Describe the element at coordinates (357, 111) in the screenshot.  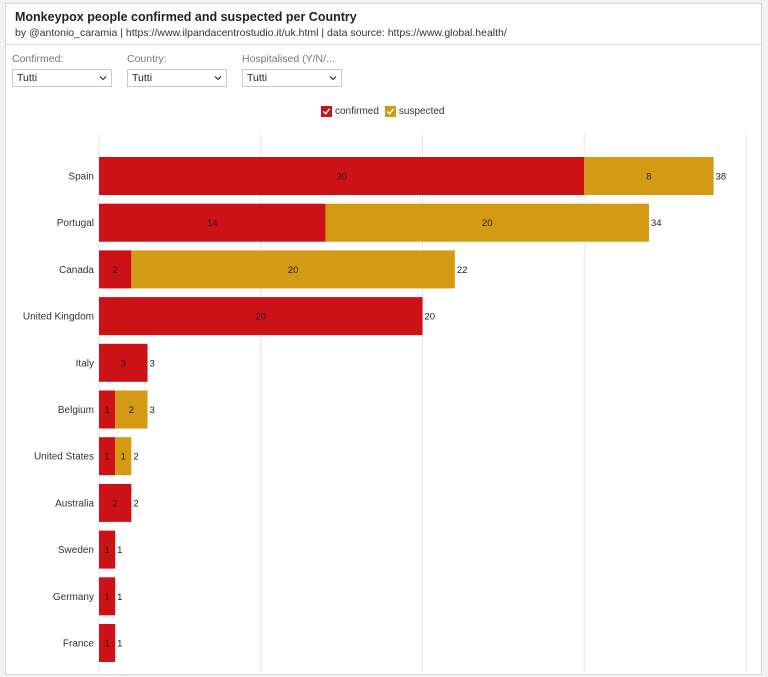
I see `legend-label-confirmed: confirmed` at that location.